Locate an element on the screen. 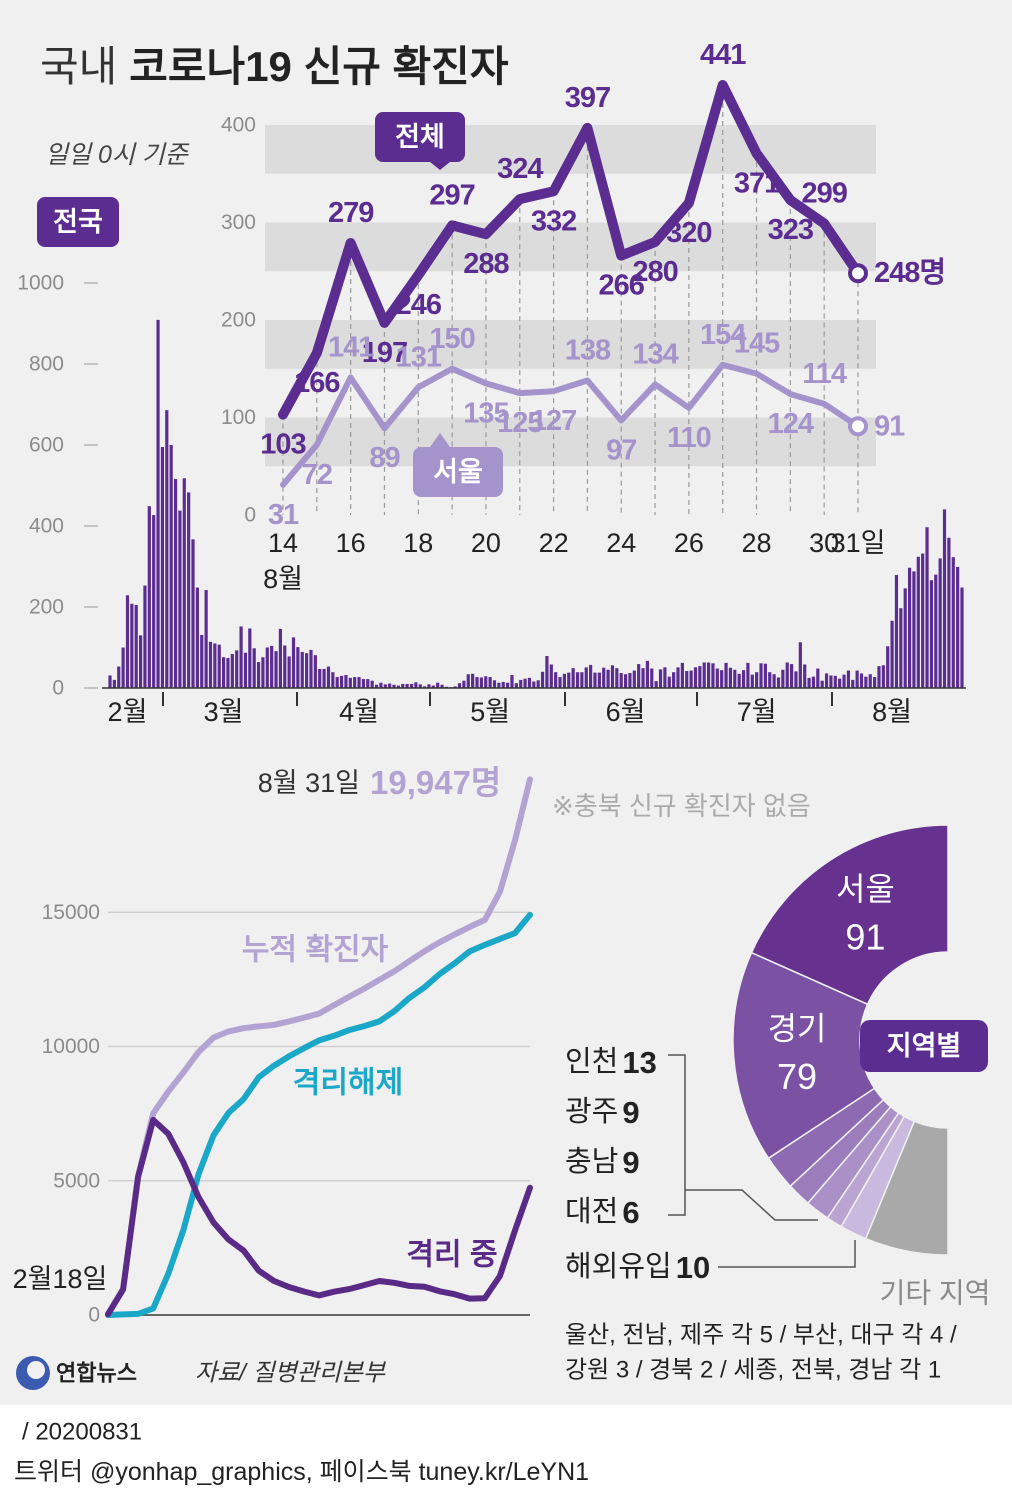 This screenshot has height=1506, width=1012. title-prefix: 국내 is located at coordinates (78, 66).